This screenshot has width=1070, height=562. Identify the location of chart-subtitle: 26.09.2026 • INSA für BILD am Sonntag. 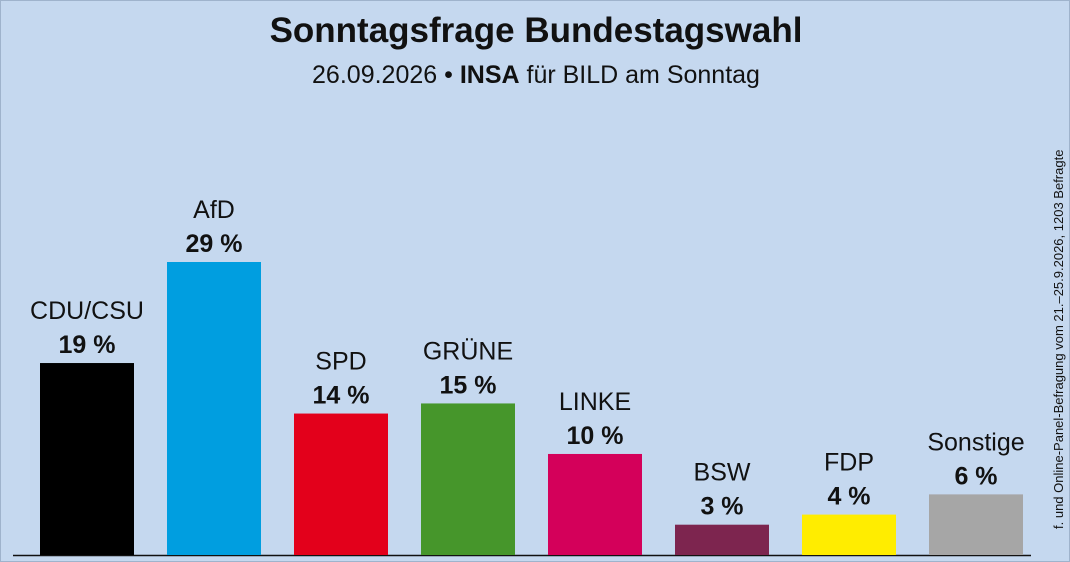
(535, 75).